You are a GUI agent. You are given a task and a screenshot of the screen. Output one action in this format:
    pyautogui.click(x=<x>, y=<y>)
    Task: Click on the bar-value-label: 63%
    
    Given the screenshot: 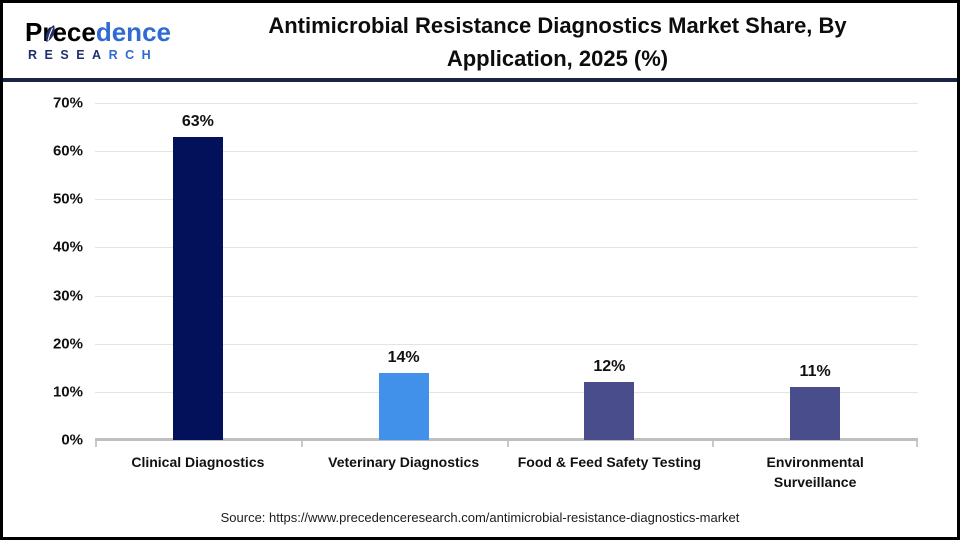 What is the action you would take?
    pyautogui.click(x=197, y=121)
    